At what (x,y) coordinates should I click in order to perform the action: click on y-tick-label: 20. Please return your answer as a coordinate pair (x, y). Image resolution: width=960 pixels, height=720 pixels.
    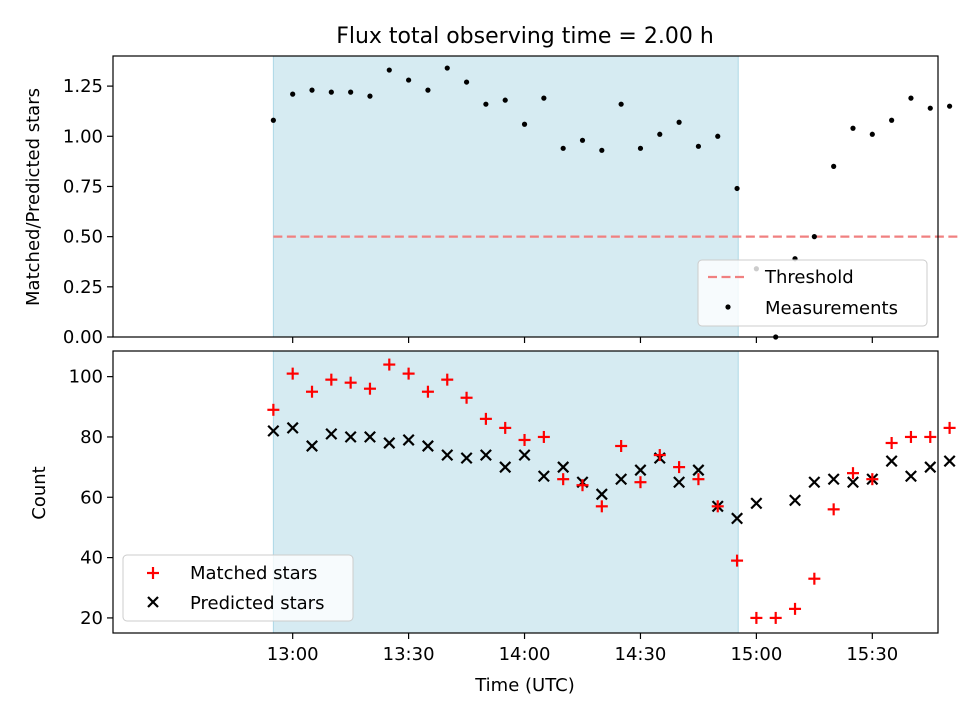
    Looking at the image, I should click on (91, 618).